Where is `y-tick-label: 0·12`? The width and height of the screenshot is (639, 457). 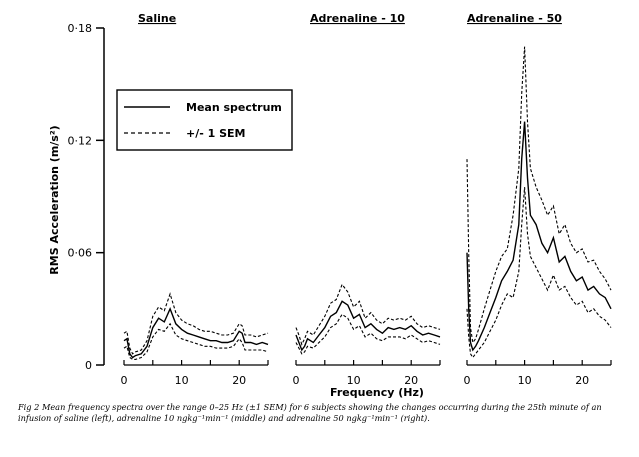 y-tick-label: 0·12 is located at coordinates (80, 140).